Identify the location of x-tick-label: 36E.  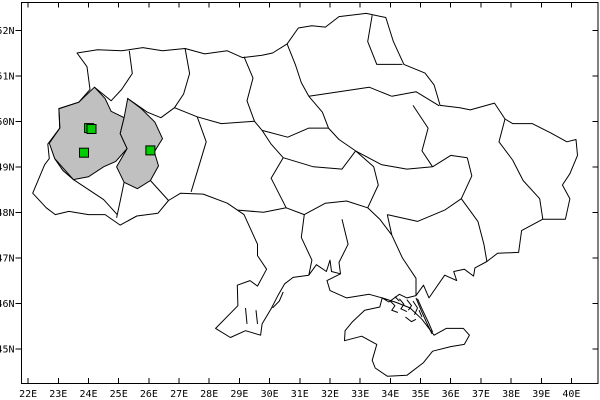
(451, 394).